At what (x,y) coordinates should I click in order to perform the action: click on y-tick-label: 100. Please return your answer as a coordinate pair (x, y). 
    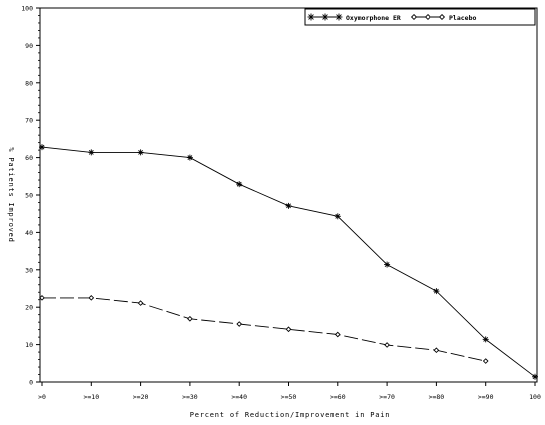
    Looking at the image, I should click on (27, 9).